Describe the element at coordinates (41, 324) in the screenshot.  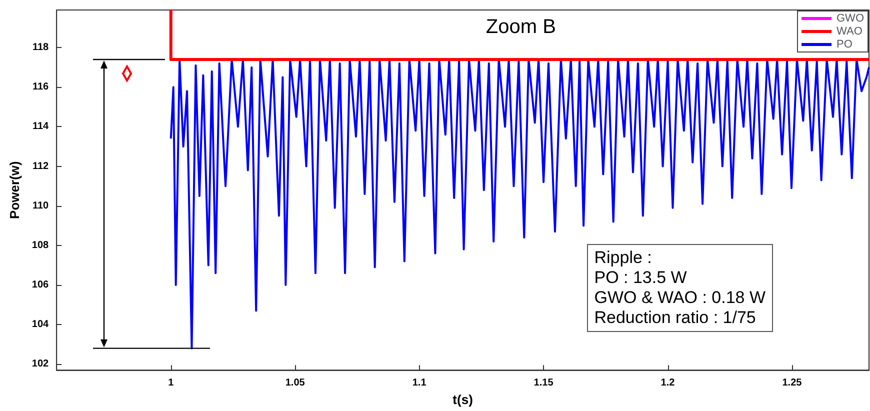
I see `y-tick-label: 104` at that location.